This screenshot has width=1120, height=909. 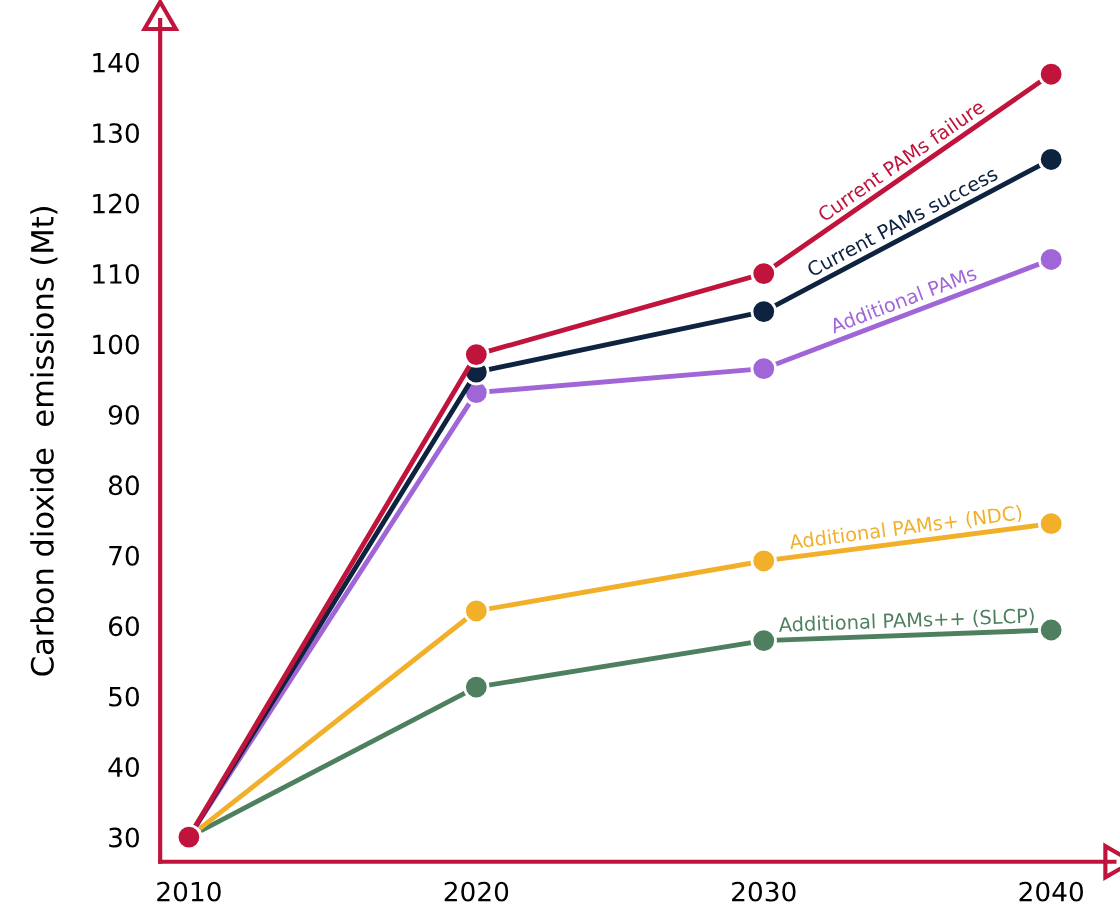 I want to click on x-tick-label: 2010, so click(x=189, y=891).